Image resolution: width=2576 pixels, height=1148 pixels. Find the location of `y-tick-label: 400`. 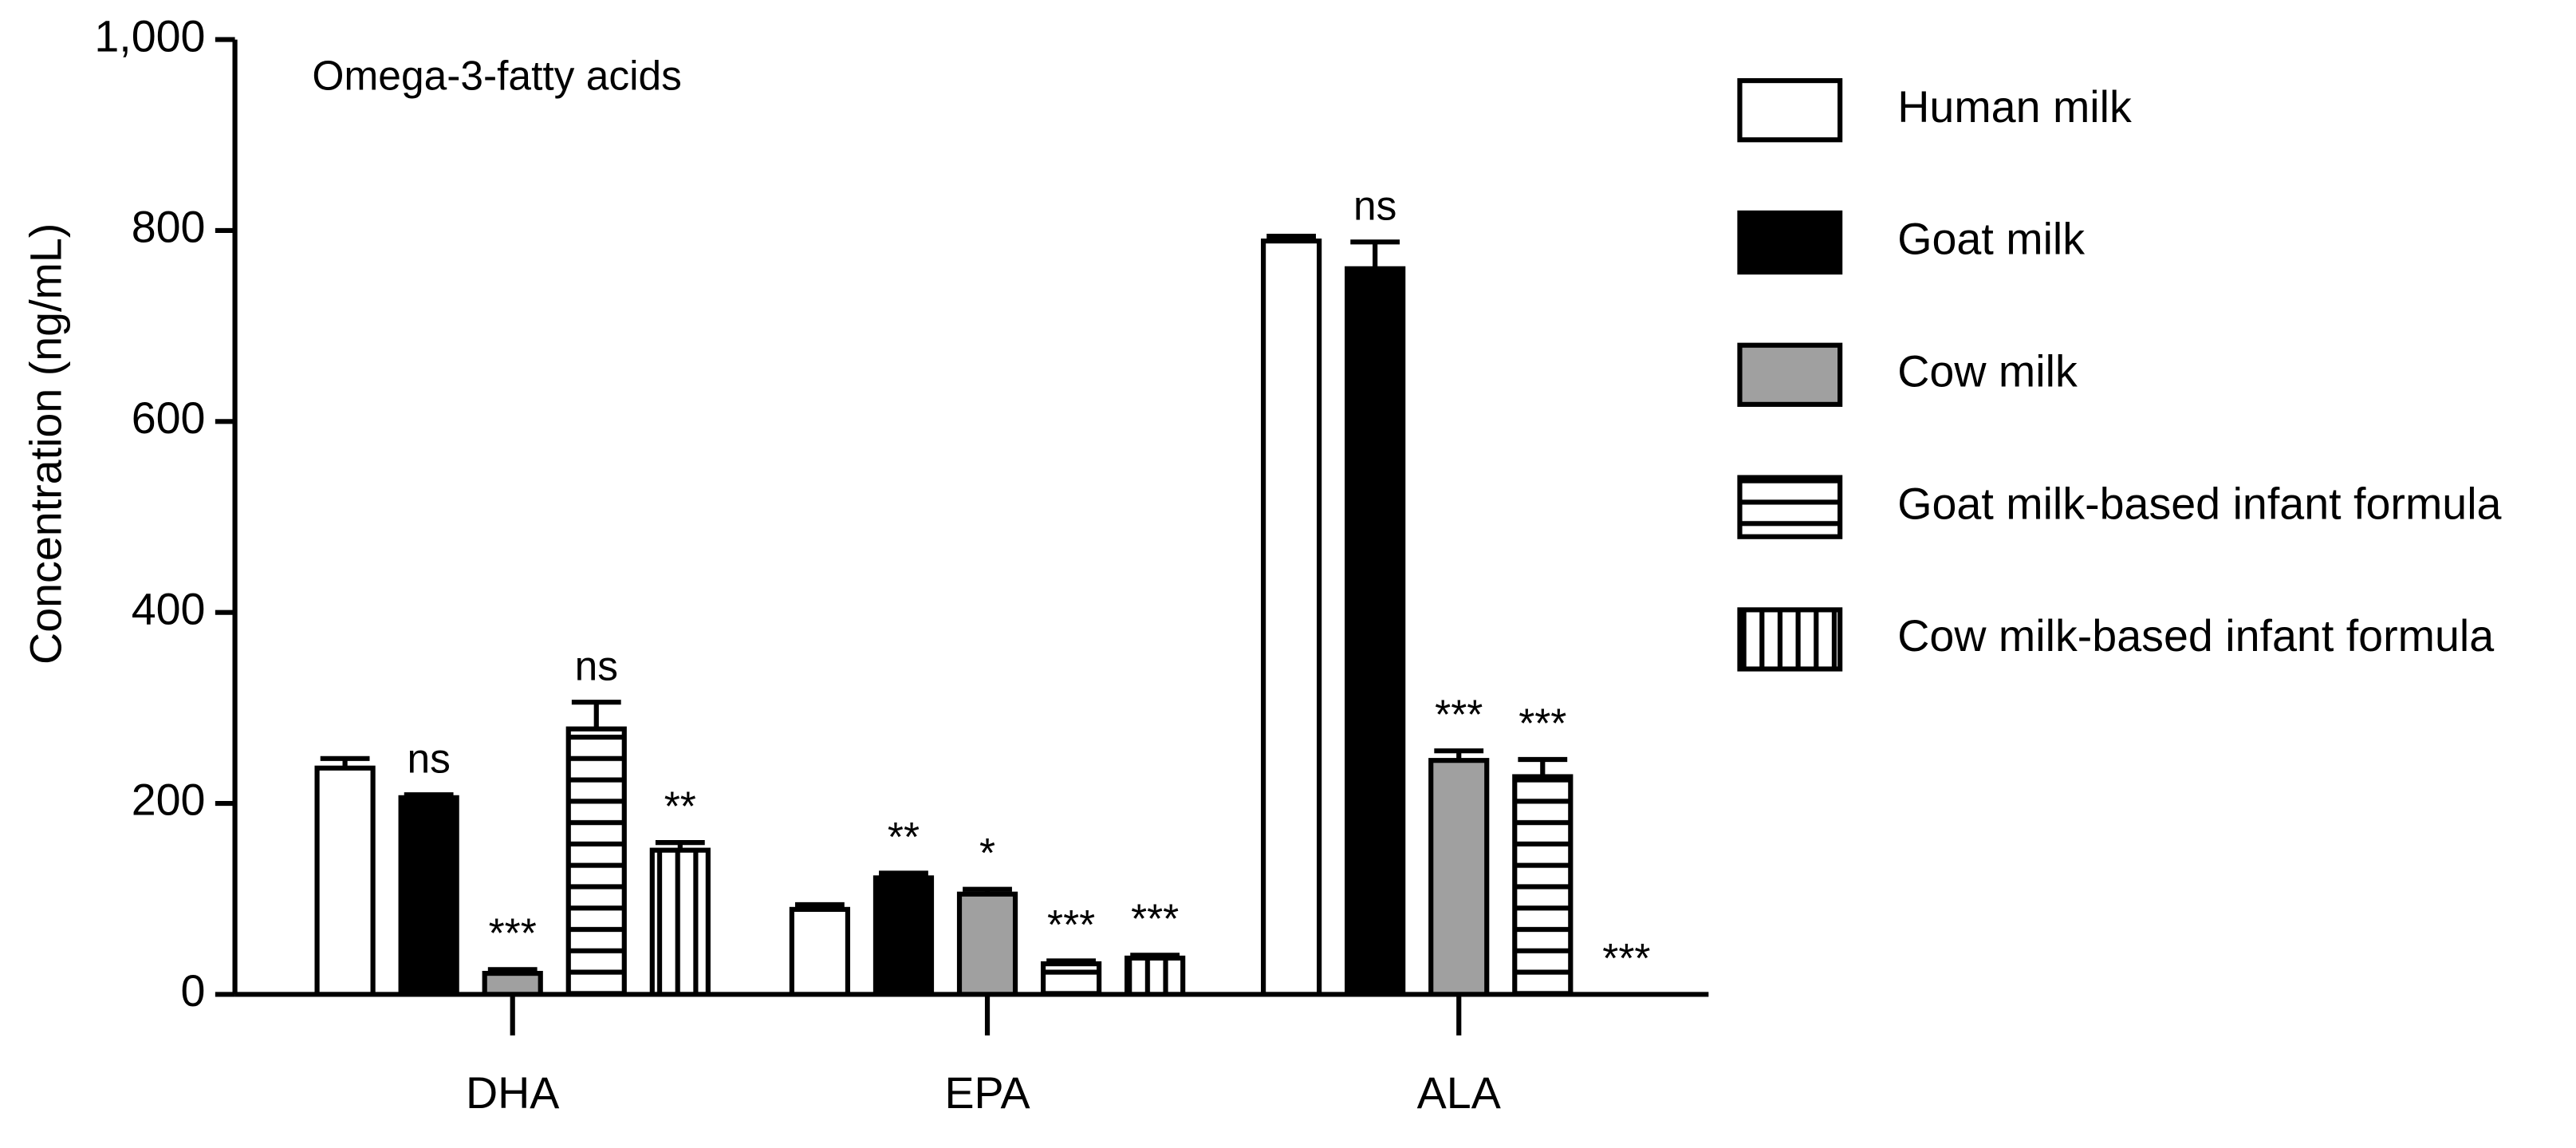

y-tick-label: 400 is located at coordinates (169, 608).